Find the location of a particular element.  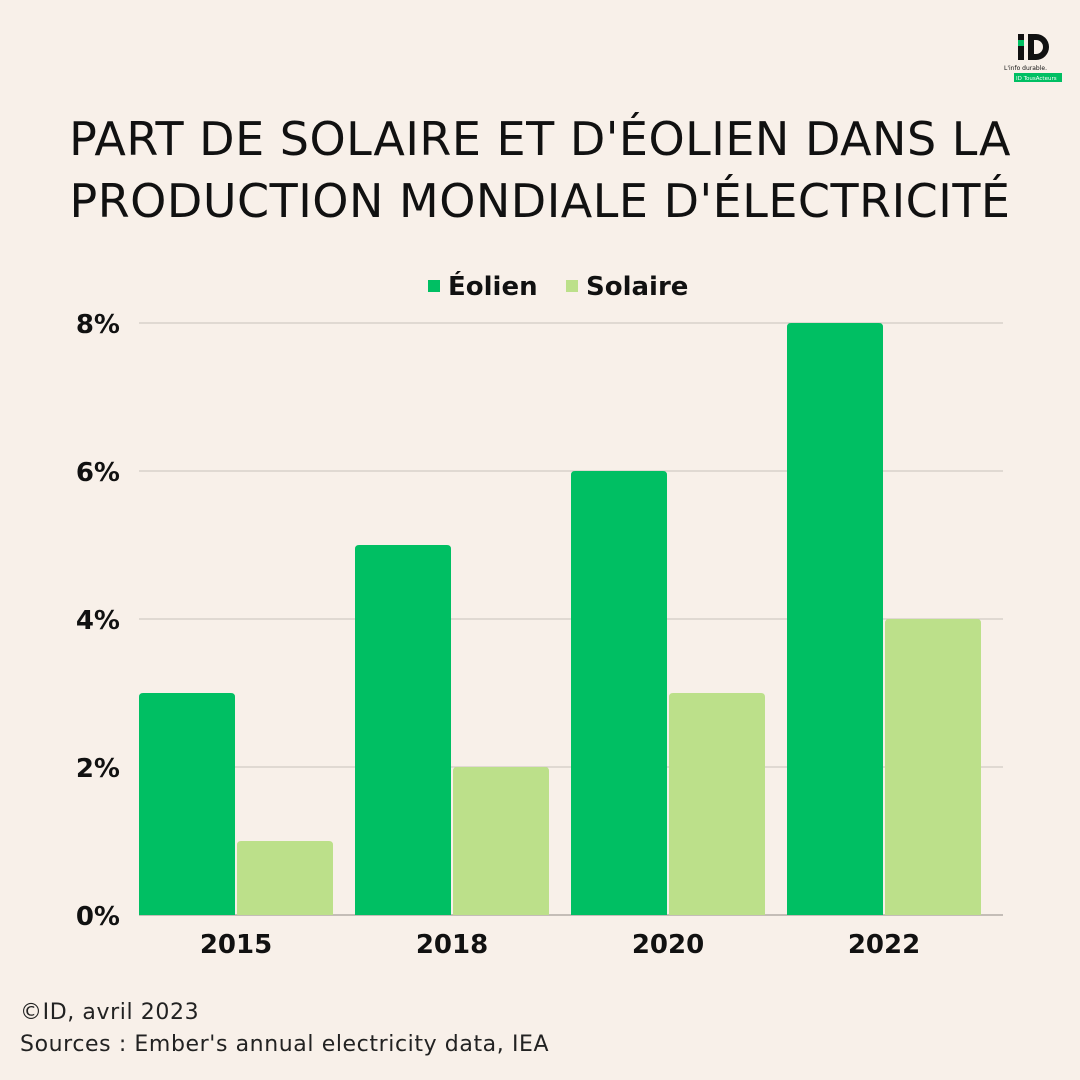

y-tick-label: 4% is located at coordinates (98, 621).